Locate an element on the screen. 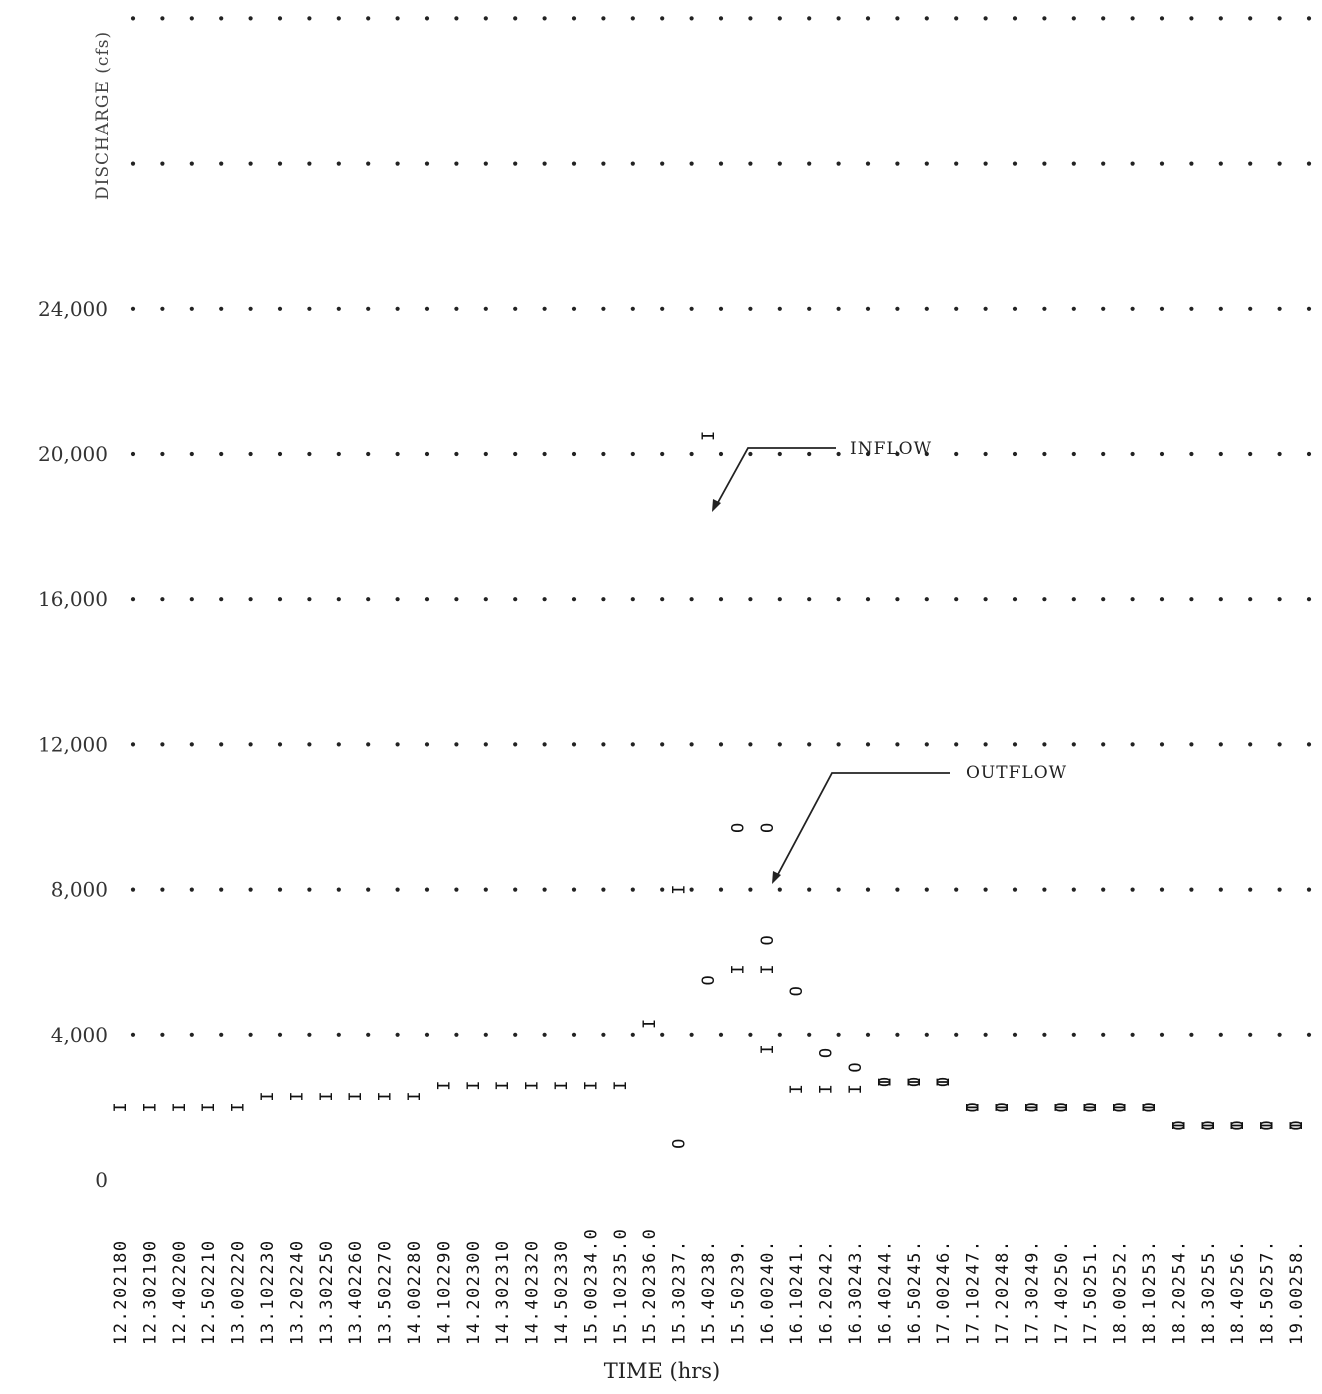  x-tick-label: 16.20242. is located at coordinates (827, 1292).